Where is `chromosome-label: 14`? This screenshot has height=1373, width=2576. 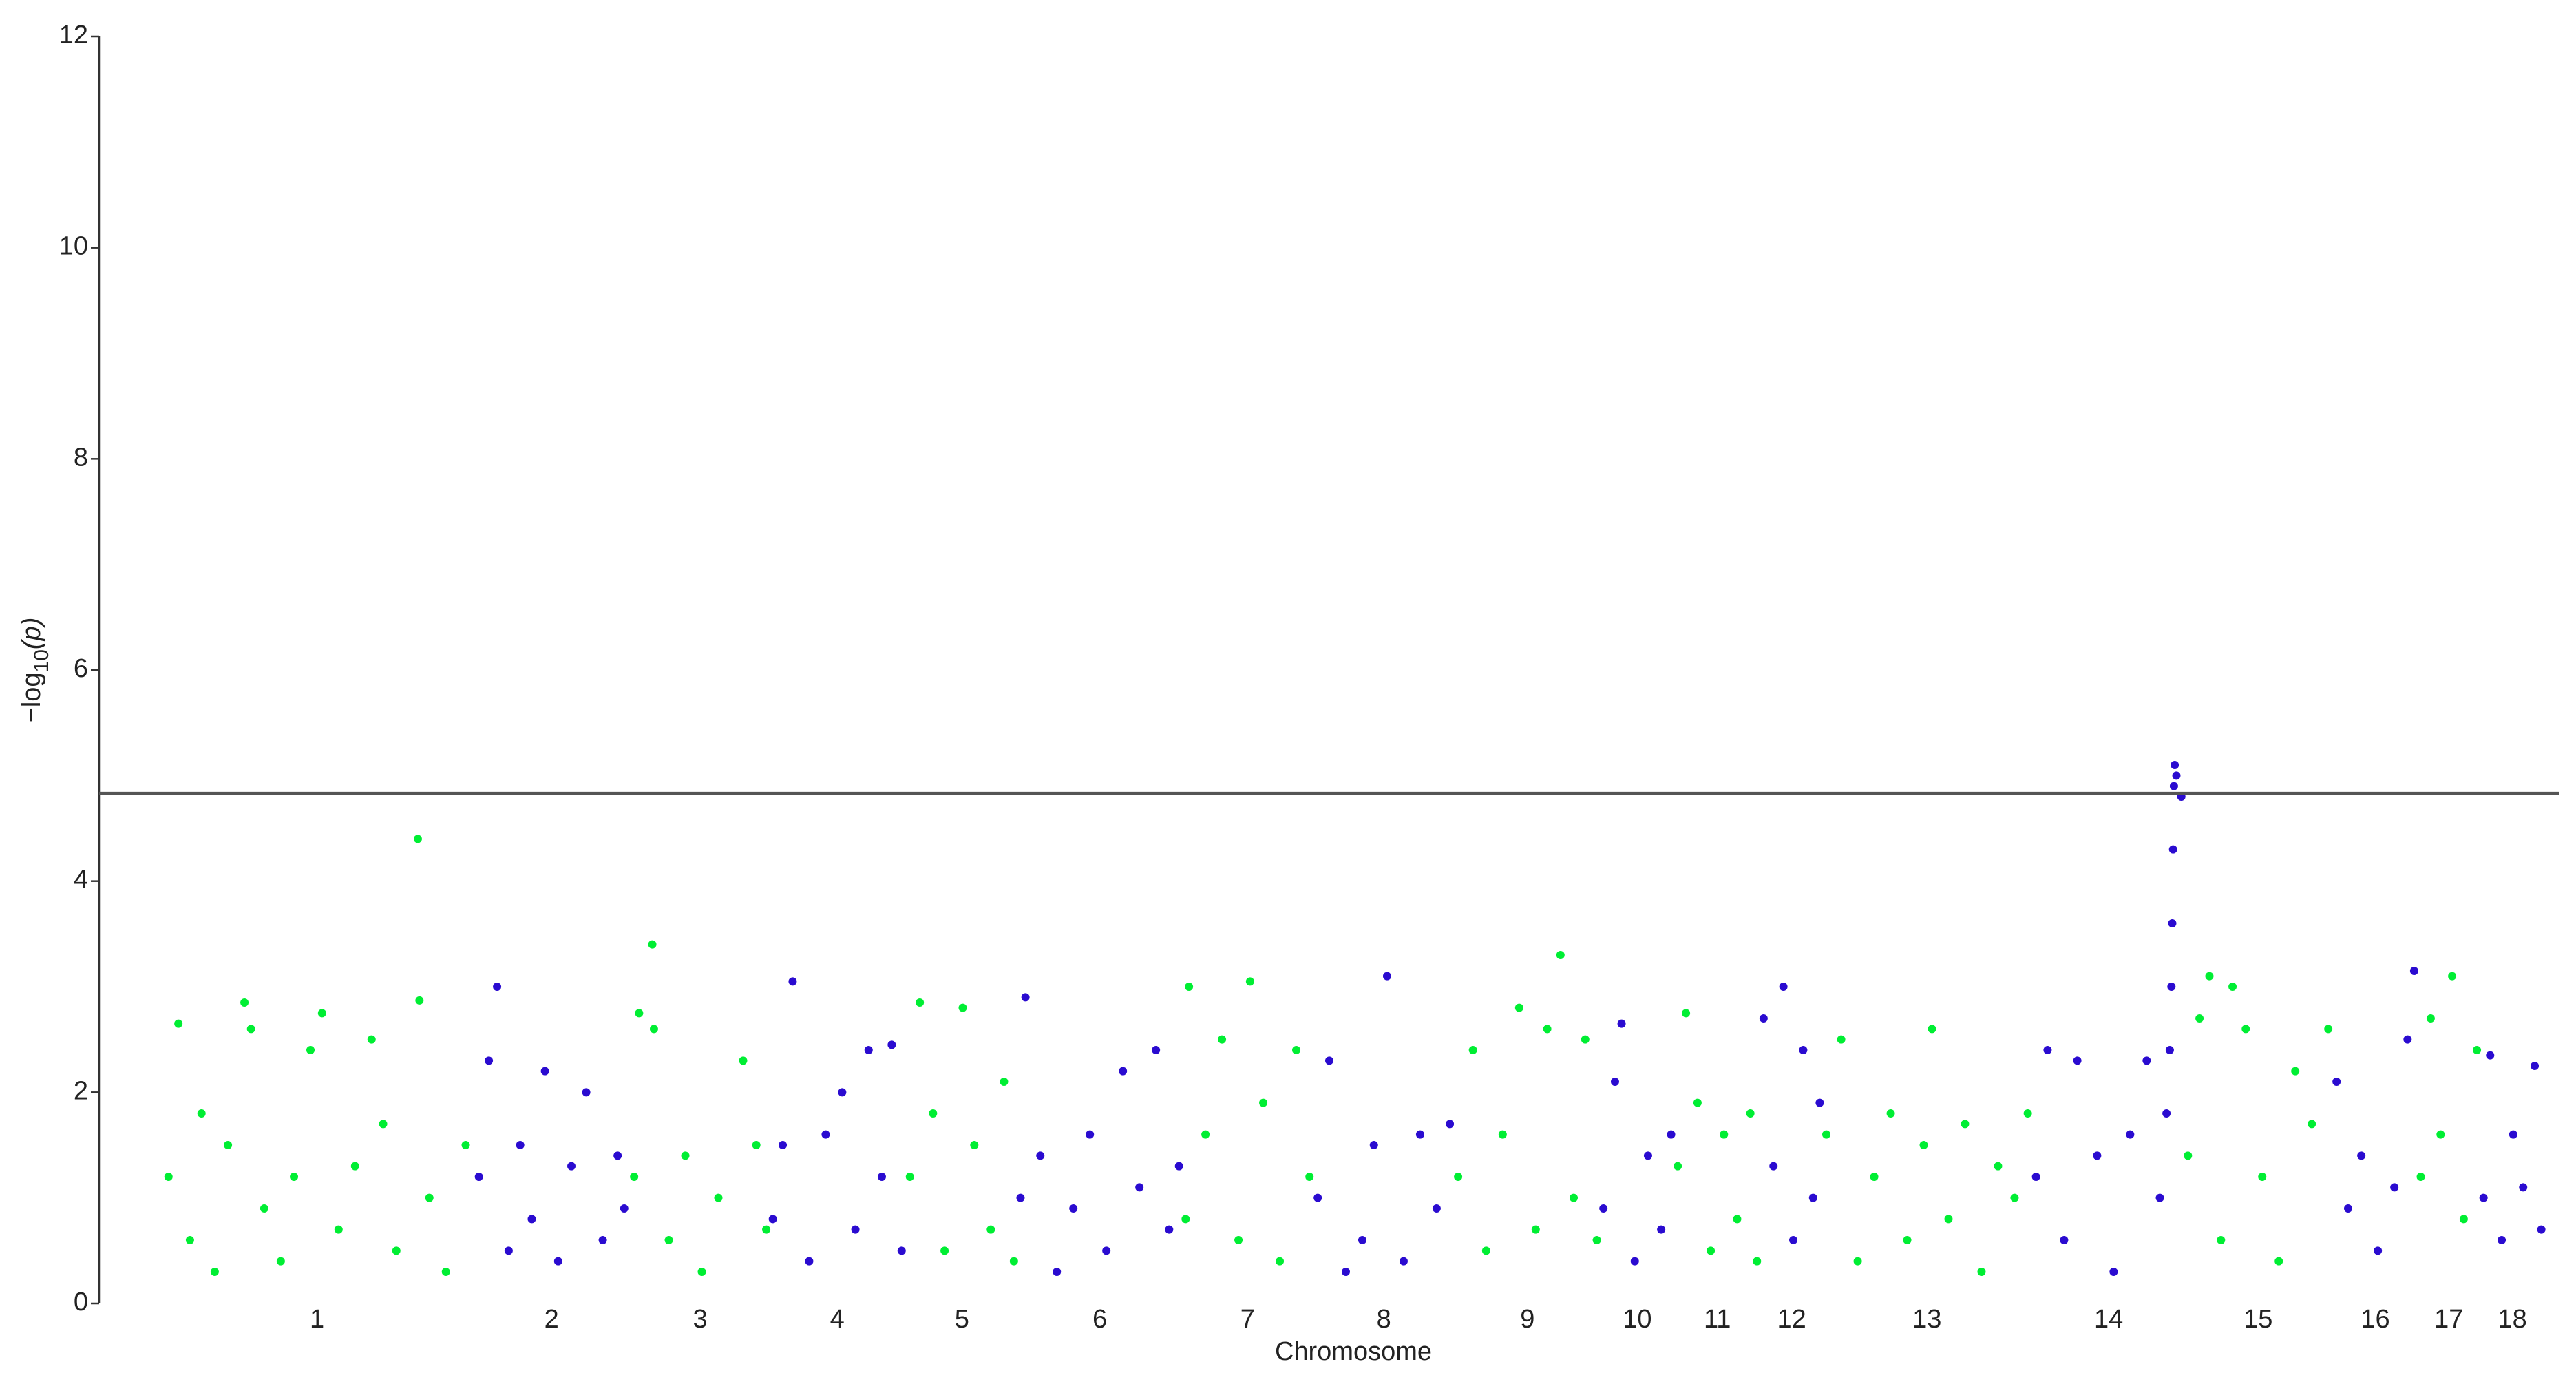 chromosome-label: 14 is located at coordinates (2108, 1319).